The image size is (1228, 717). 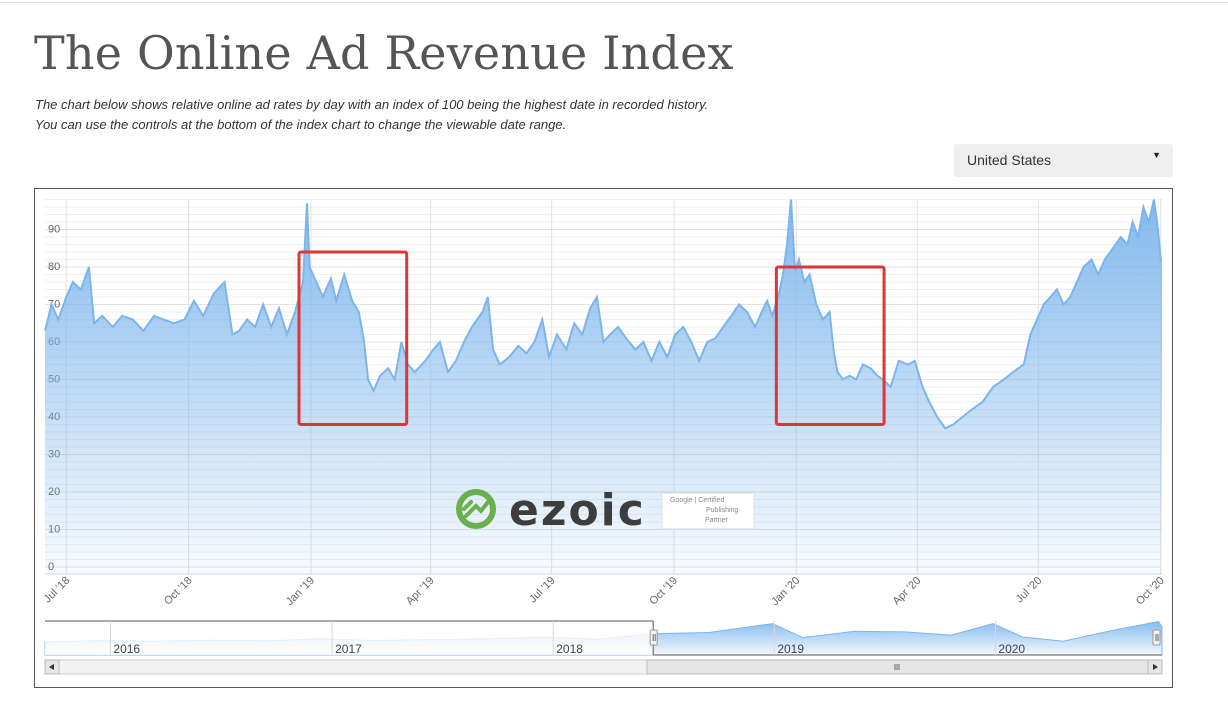 I want to click on country-select: United States ▼, so click(x=1063, y=160).